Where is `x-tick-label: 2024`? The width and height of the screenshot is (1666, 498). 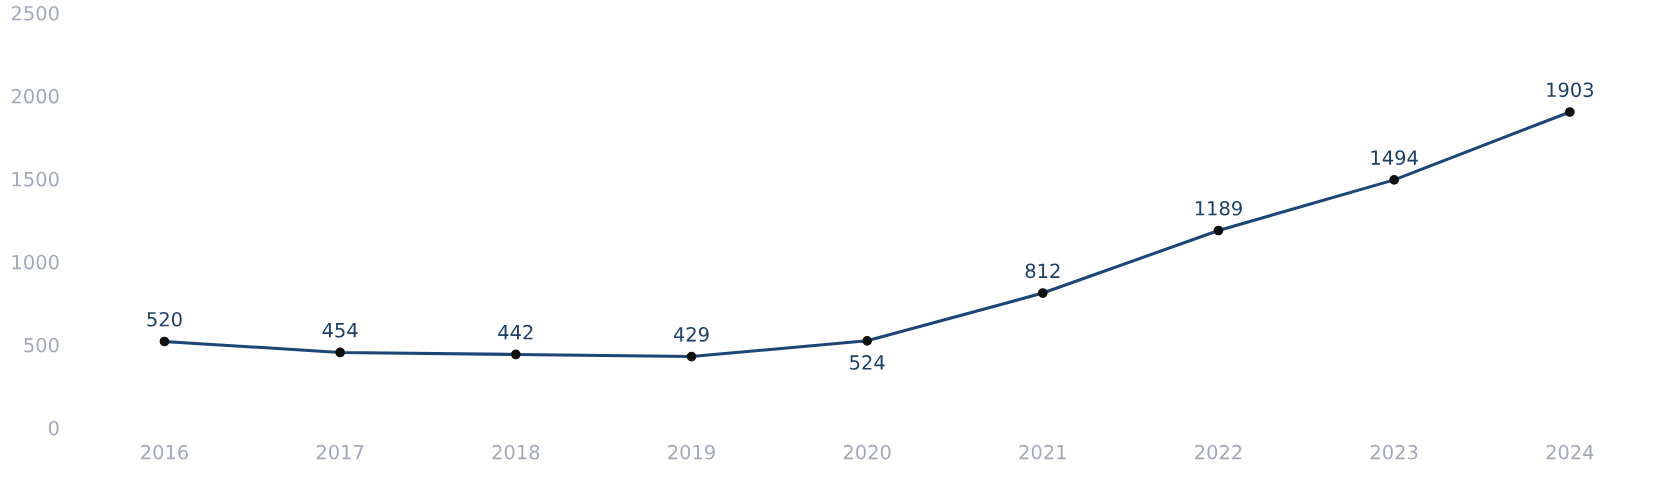
x-tick-label: 2024 is located at coordinates (1570, 452).